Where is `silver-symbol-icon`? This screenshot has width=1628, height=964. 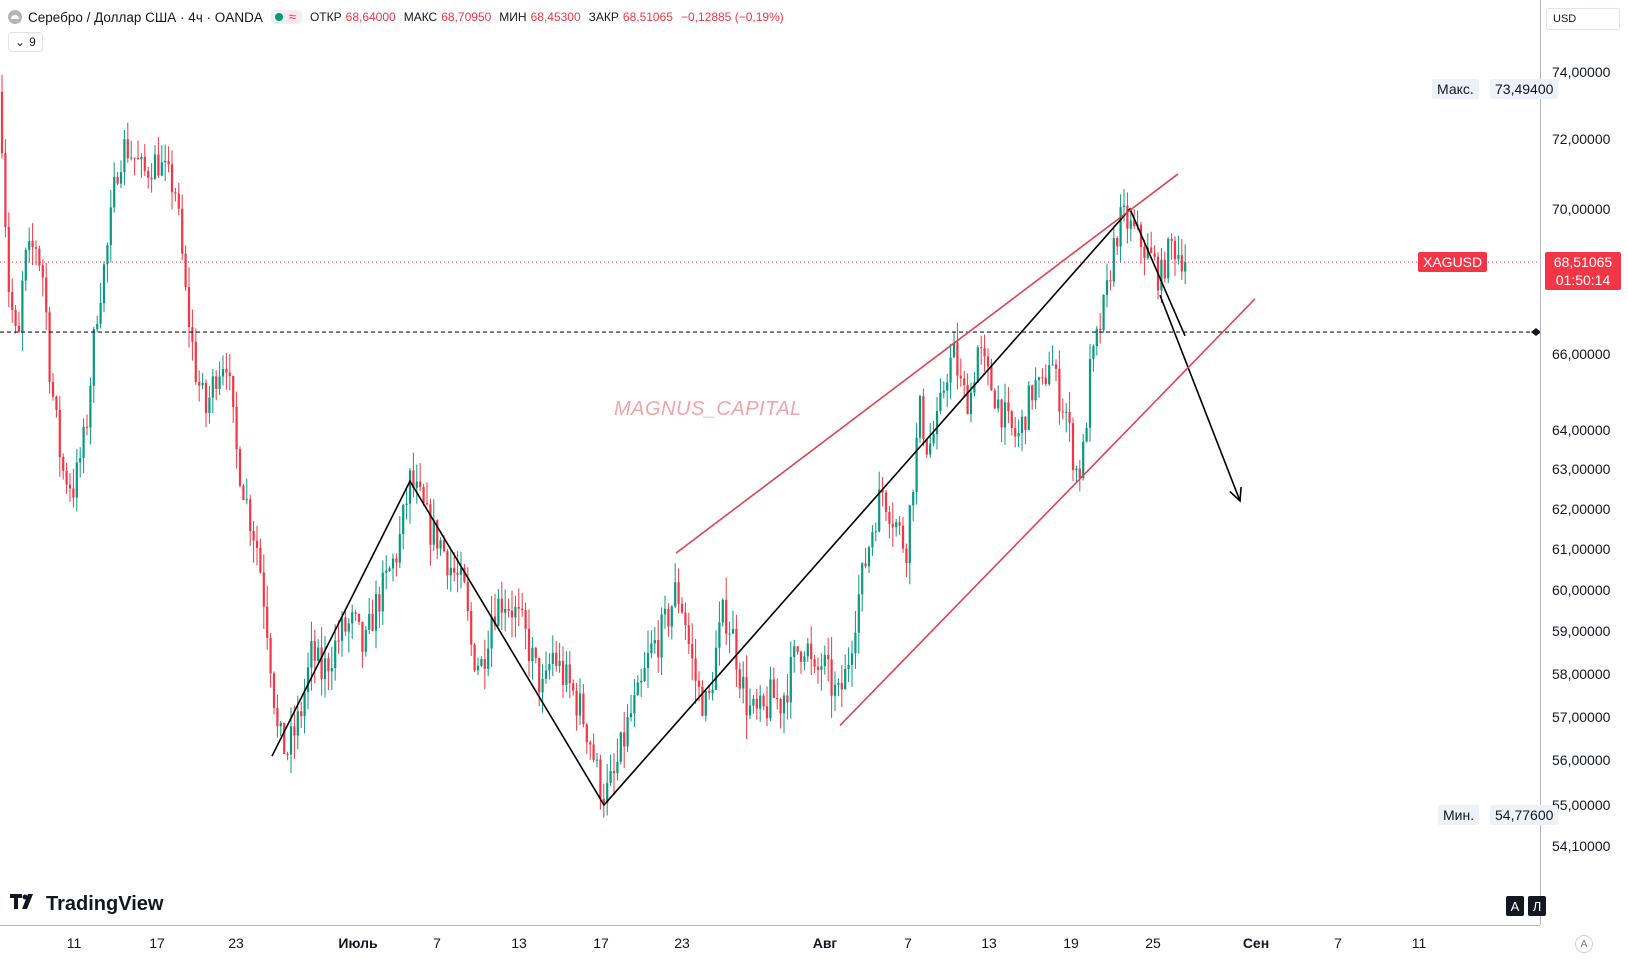
silver-symbol-icon is located at coordinates (15, 17).